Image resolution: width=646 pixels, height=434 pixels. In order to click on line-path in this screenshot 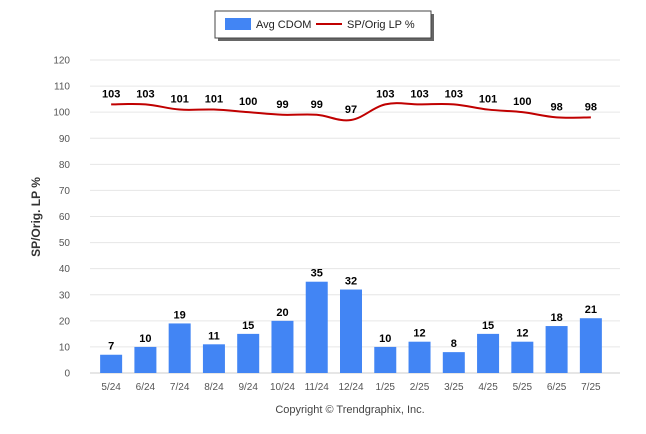, I will do `click(351, 112)`.